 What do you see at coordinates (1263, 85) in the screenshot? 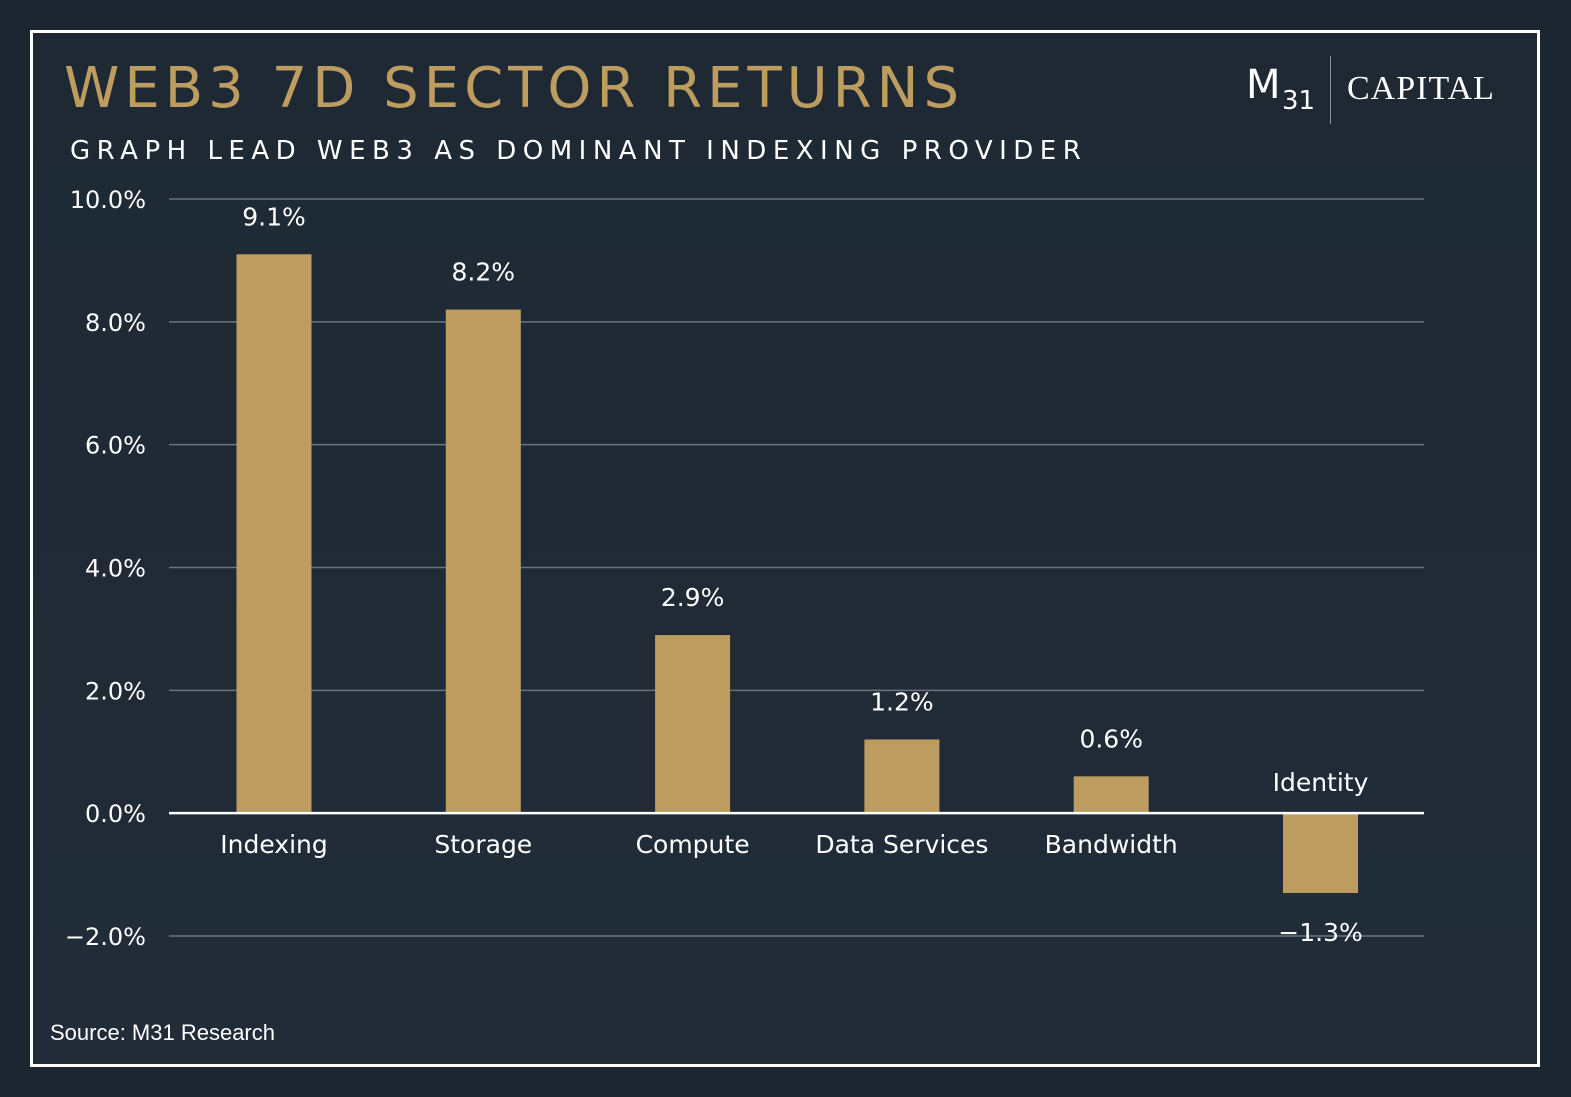
I see `logo-m: M` at bounding box center [1263, 85].